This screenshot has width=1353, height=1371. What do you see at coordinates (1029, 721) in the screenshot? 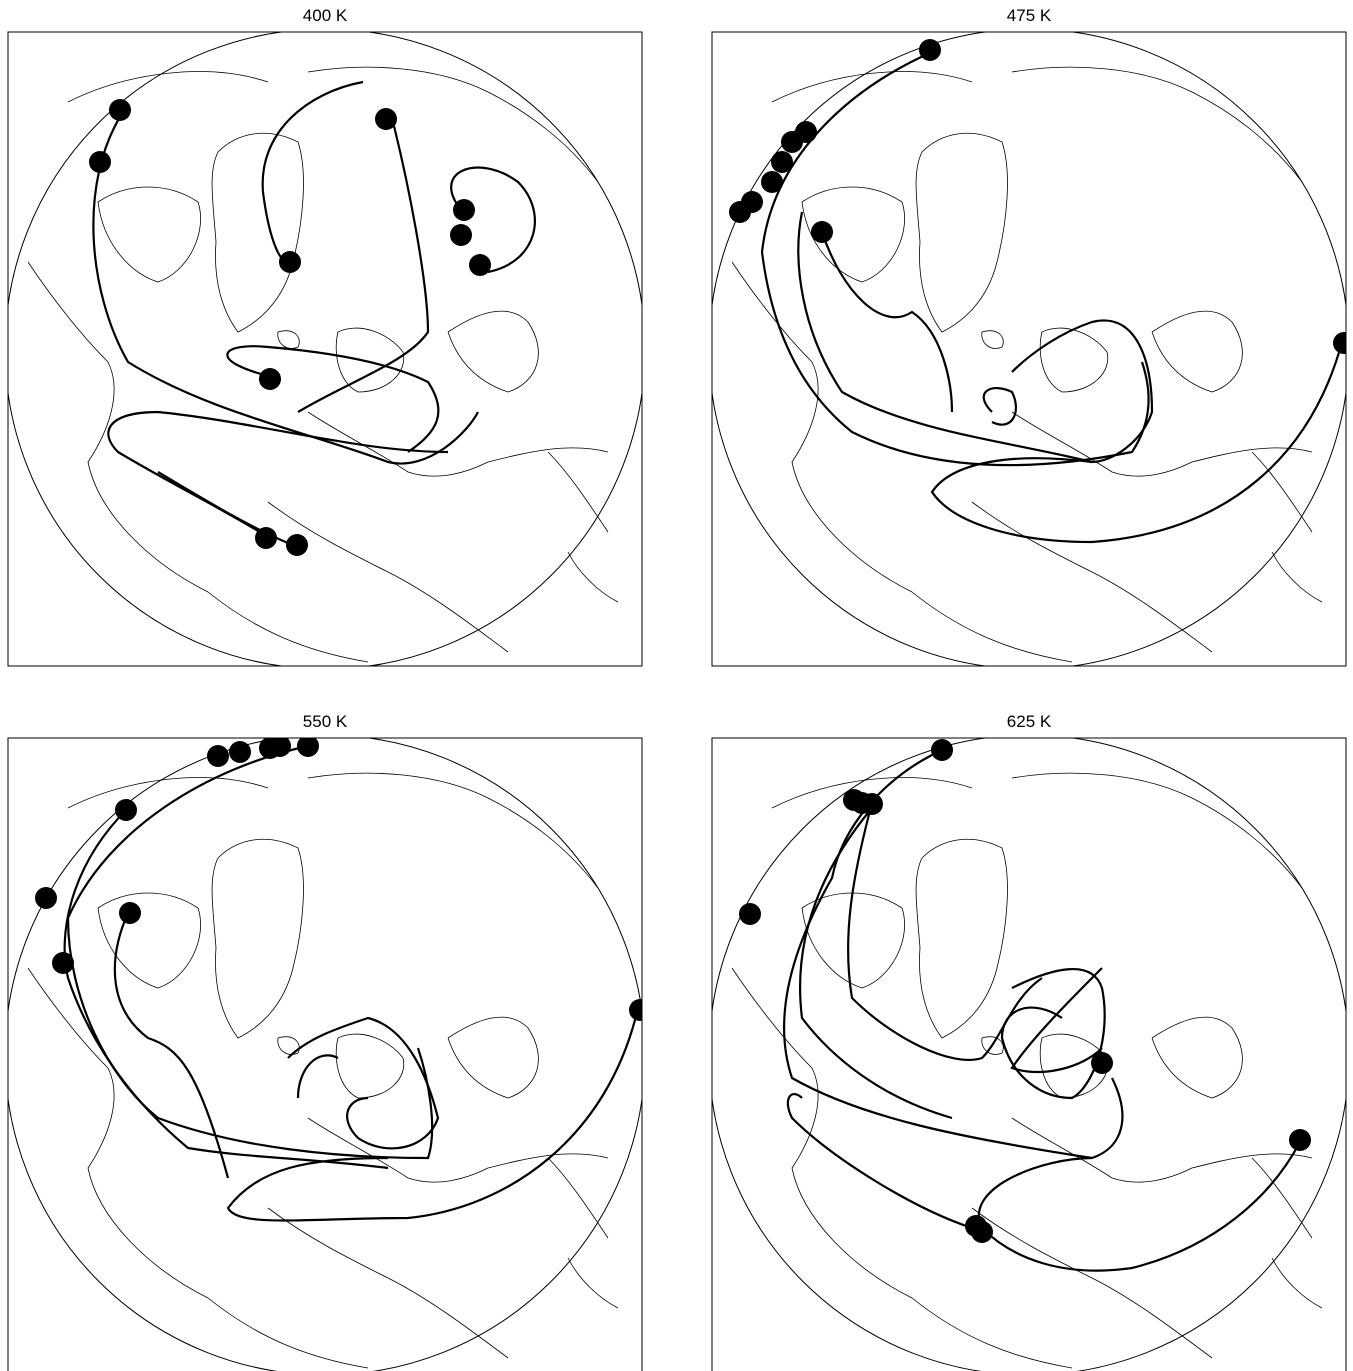
I see `panel-title: 625 K` at bounding box center [1029, 721].